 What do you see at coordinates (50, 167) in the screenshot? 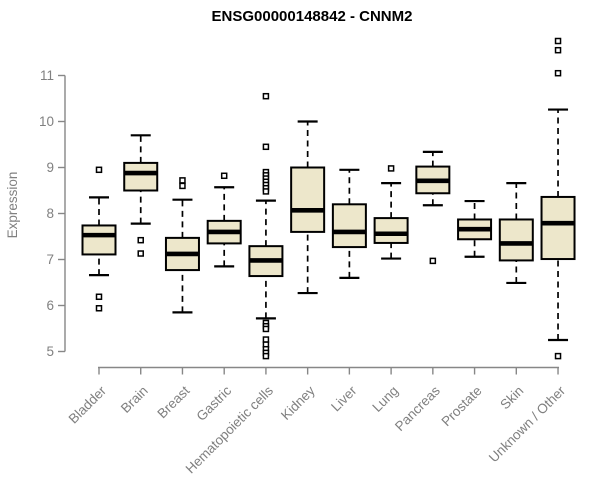
I see `y-tick-label: 9` at bounding box center [50, 167].